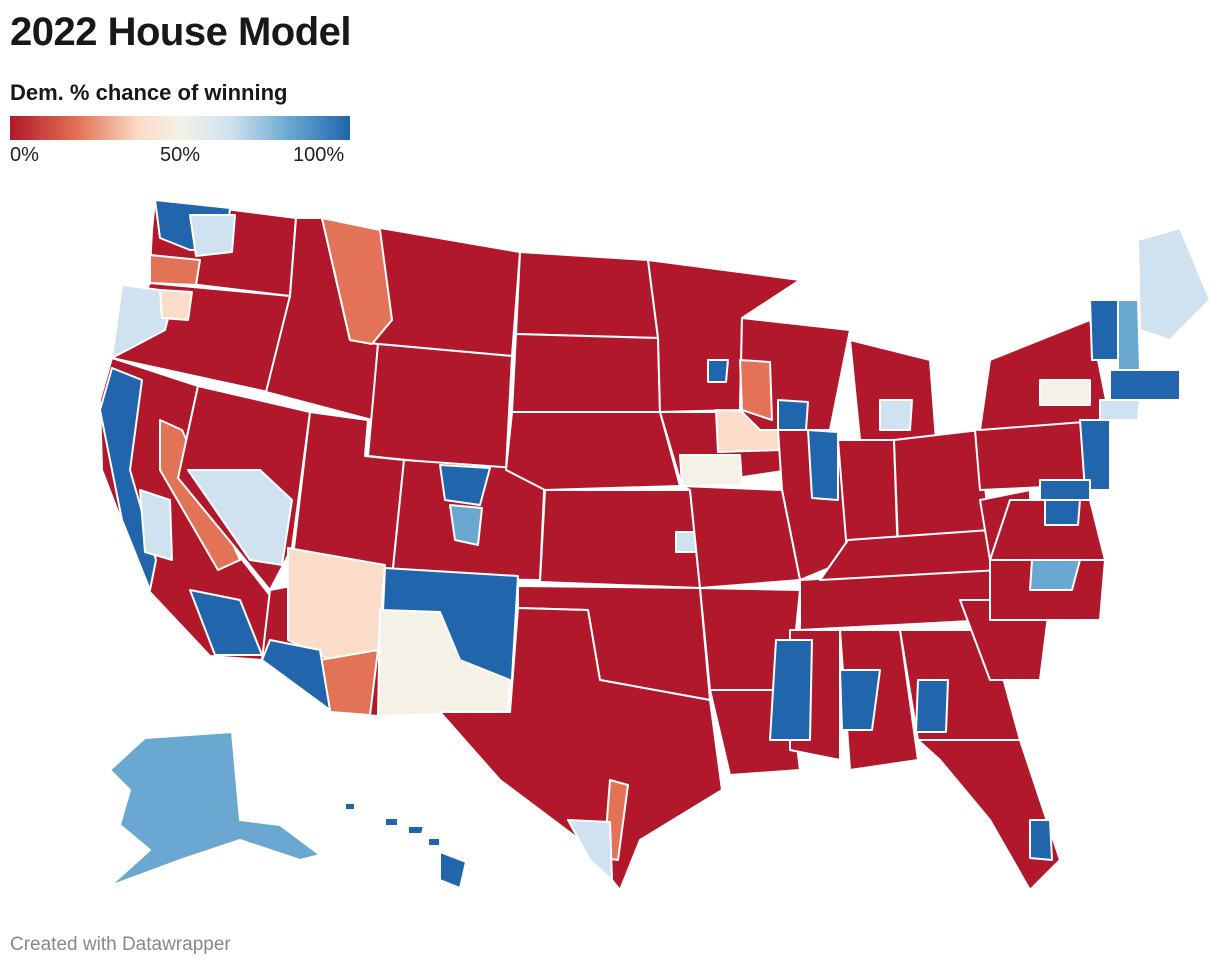 The height and width of the screenshot is (970, 1220). Describe the element at coordinates (128, 479) in the screenshot. I see `california-coast-districts` at that location.